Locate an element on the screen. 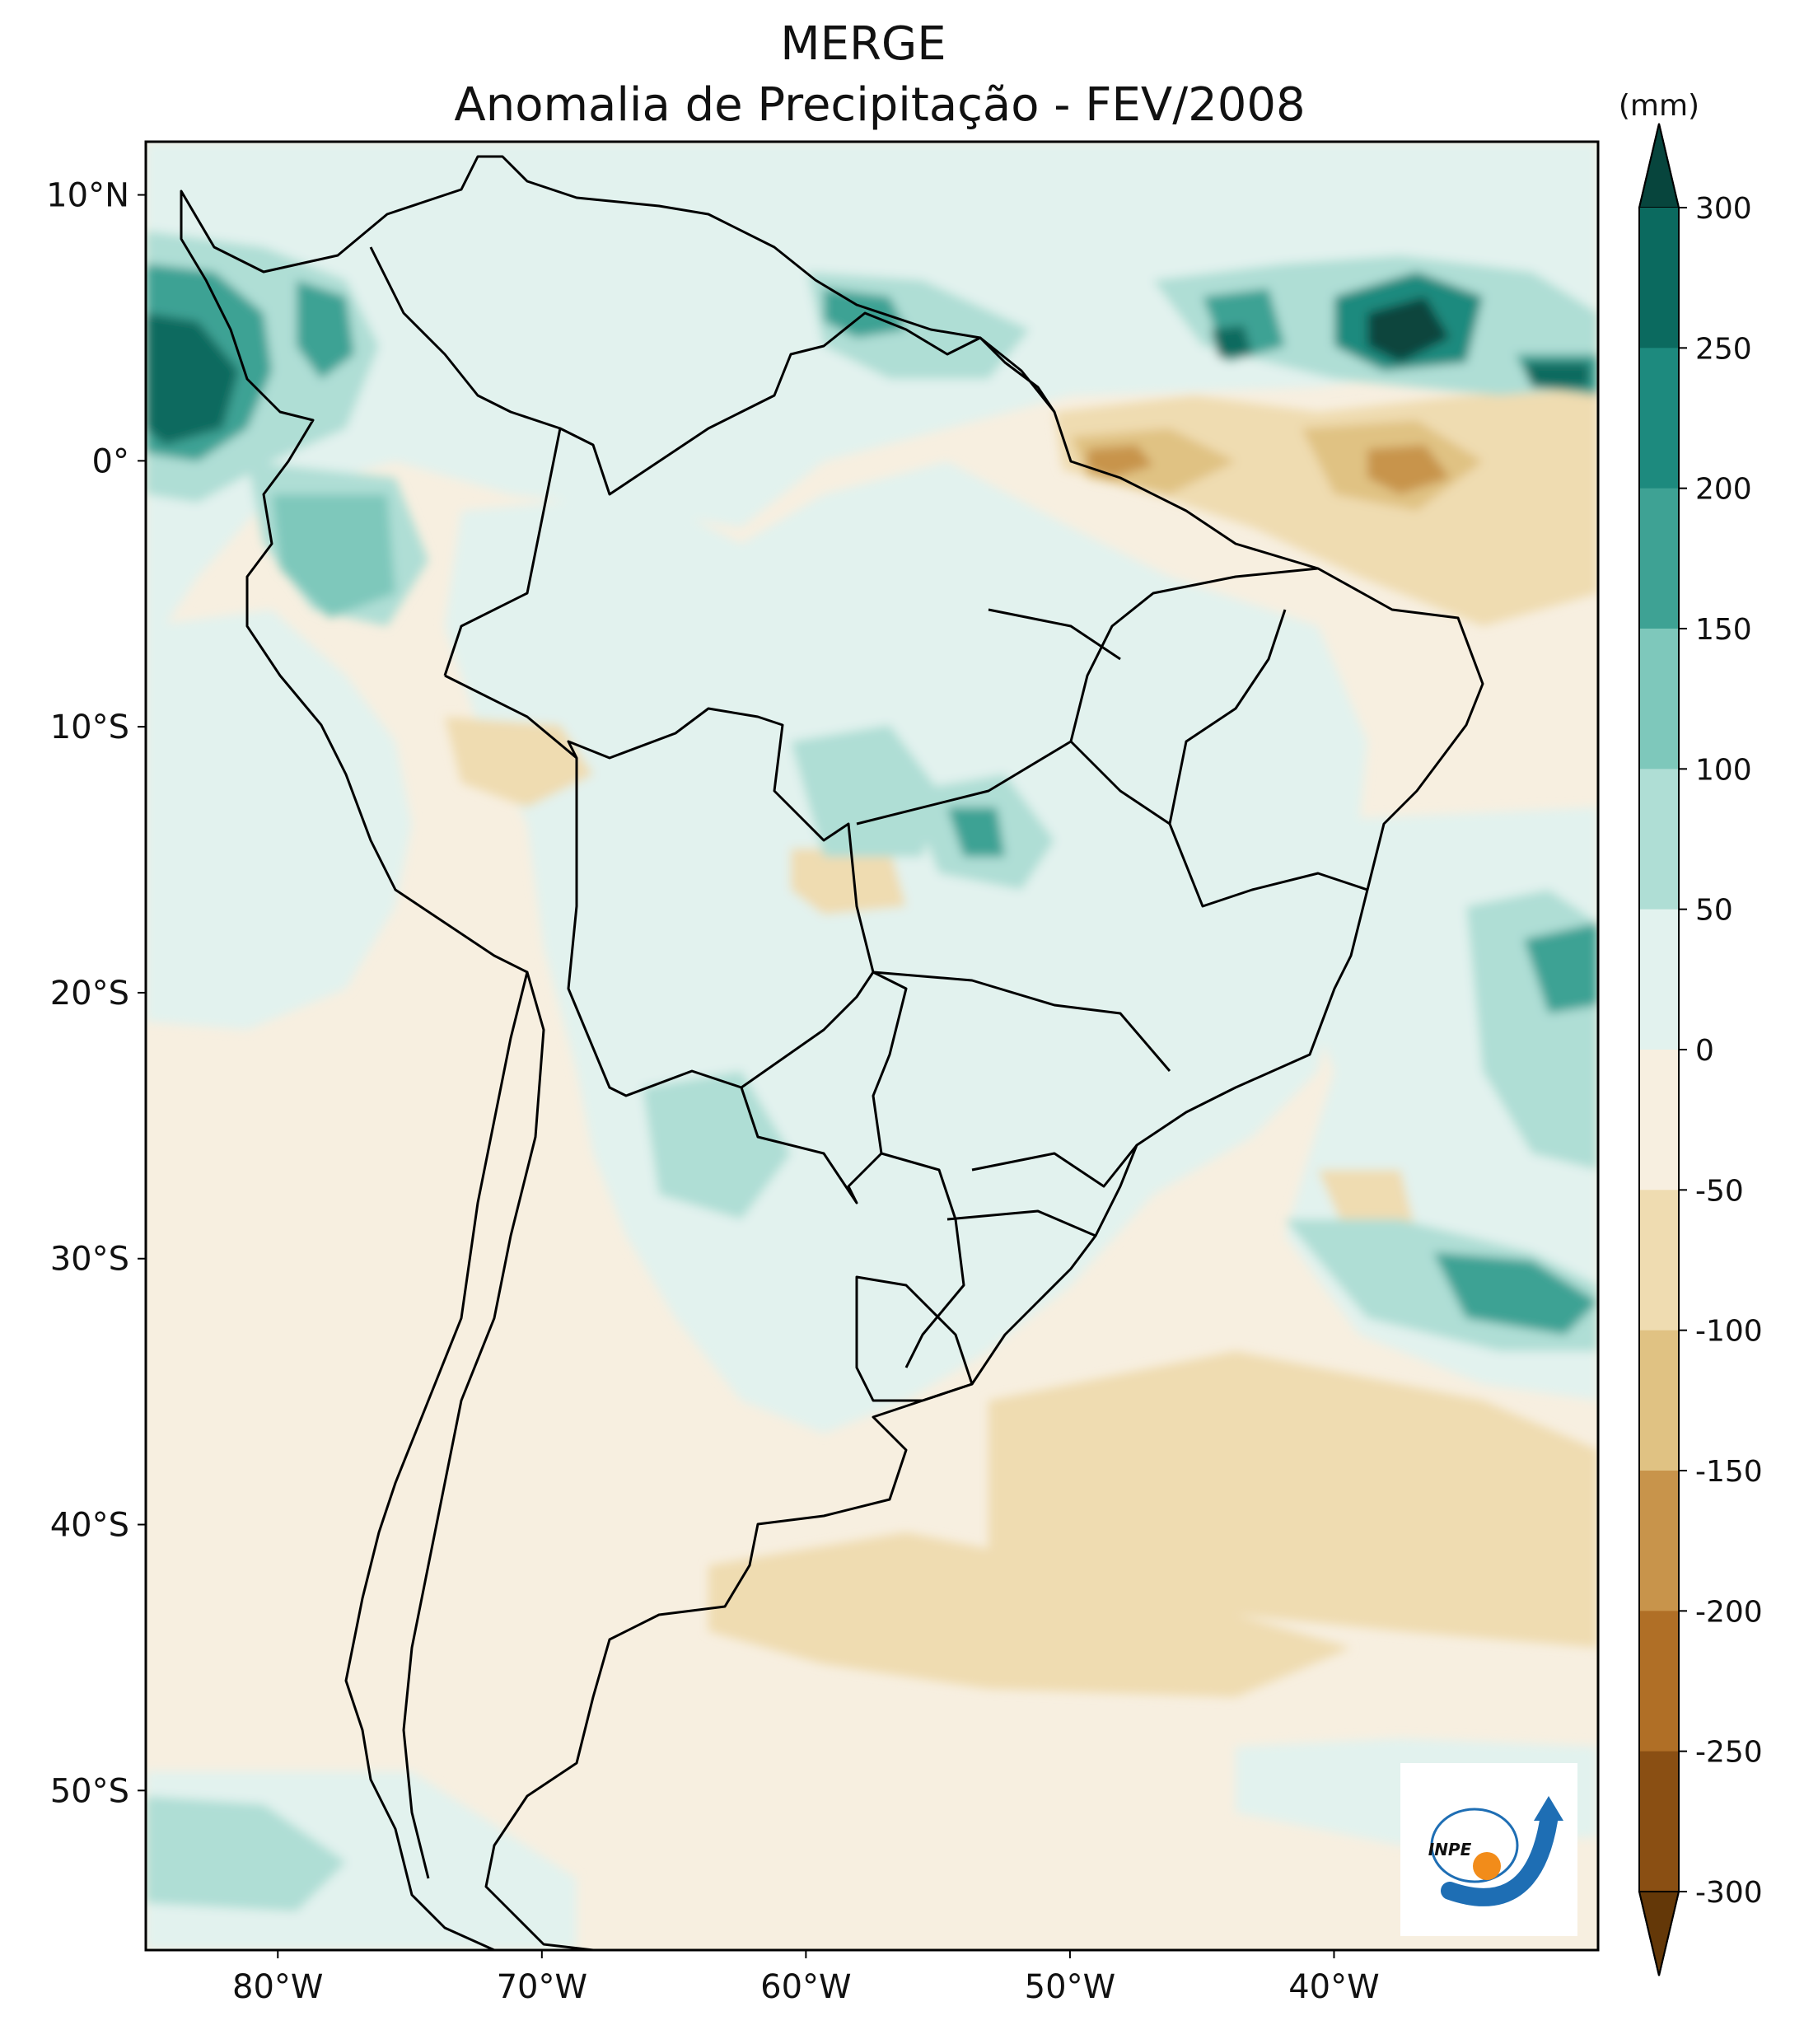 The width and height of the screenshot is (1804, 2044). colorbar-tick-label: -50 is located at coordinates (1719, 1191).